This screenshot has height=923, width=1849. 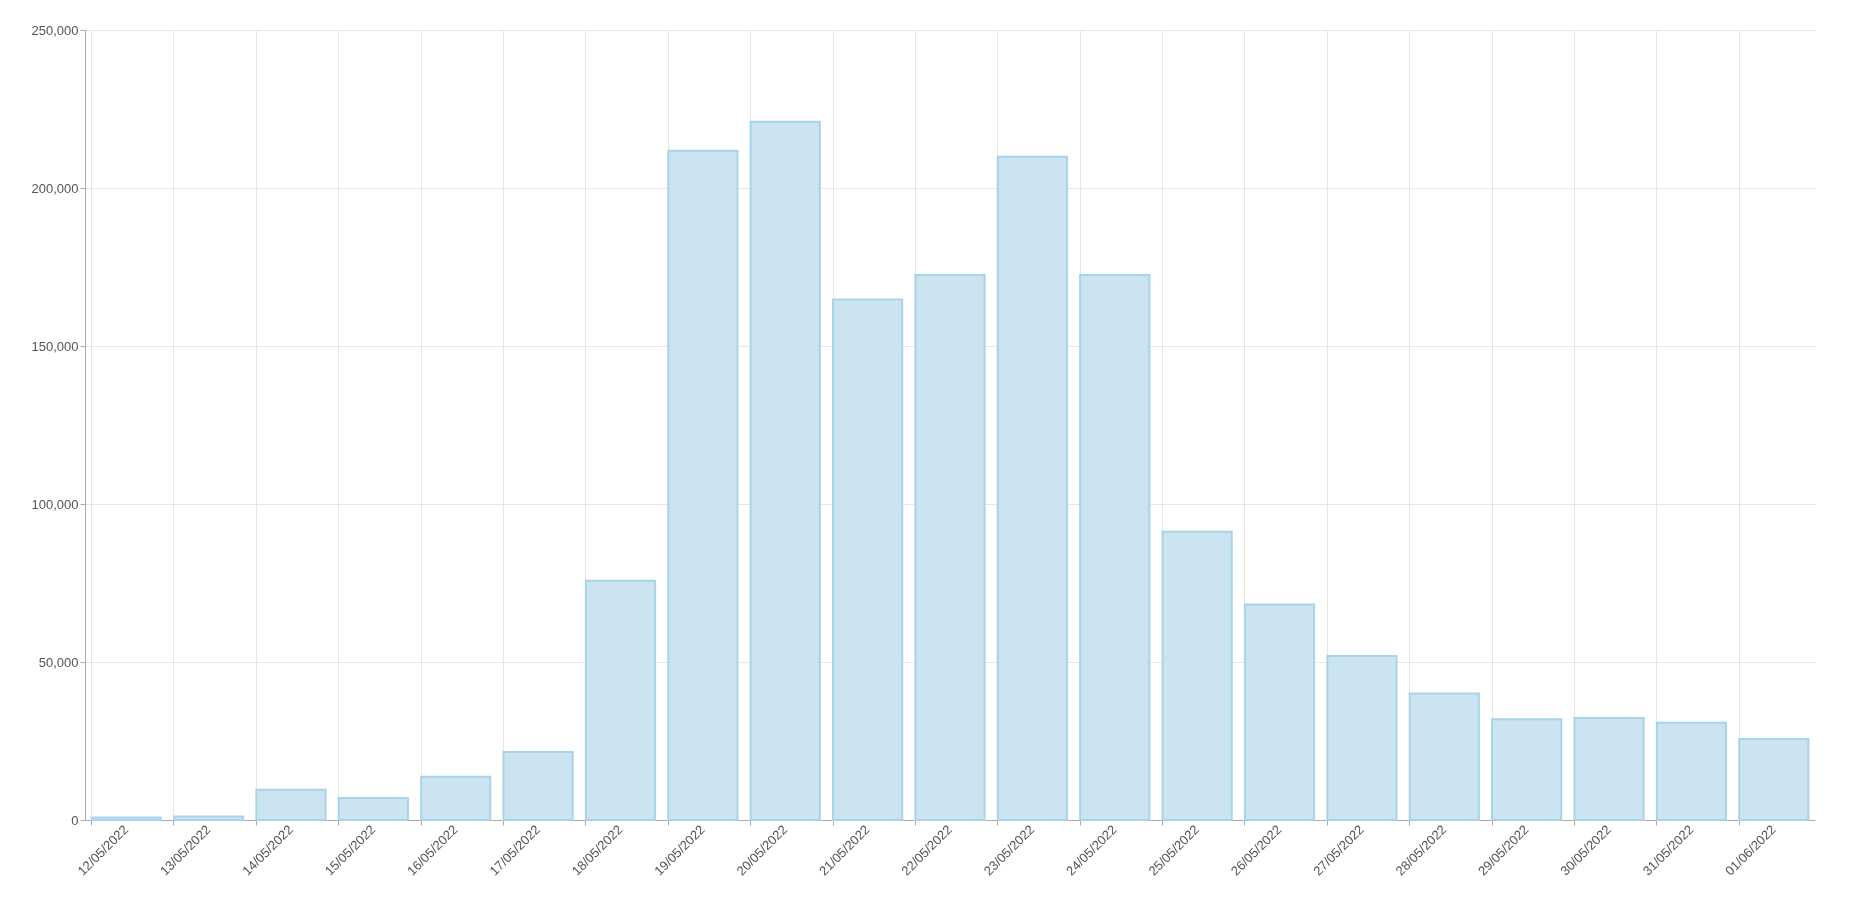 I want to click on y-tick-label: 0, so click(x=75, y=820).